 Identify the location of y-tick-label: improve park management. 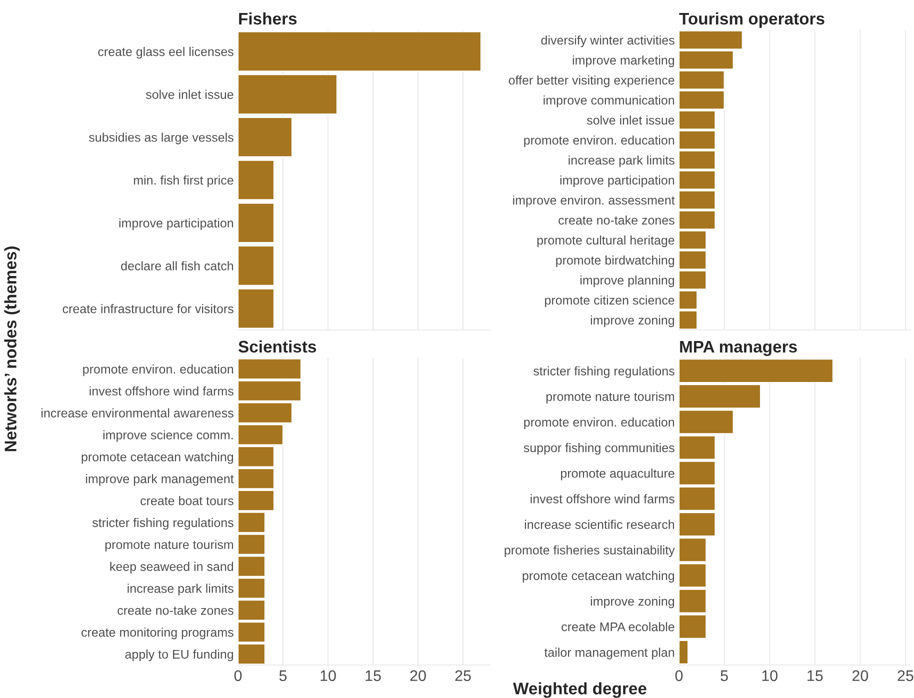
(160, 480).